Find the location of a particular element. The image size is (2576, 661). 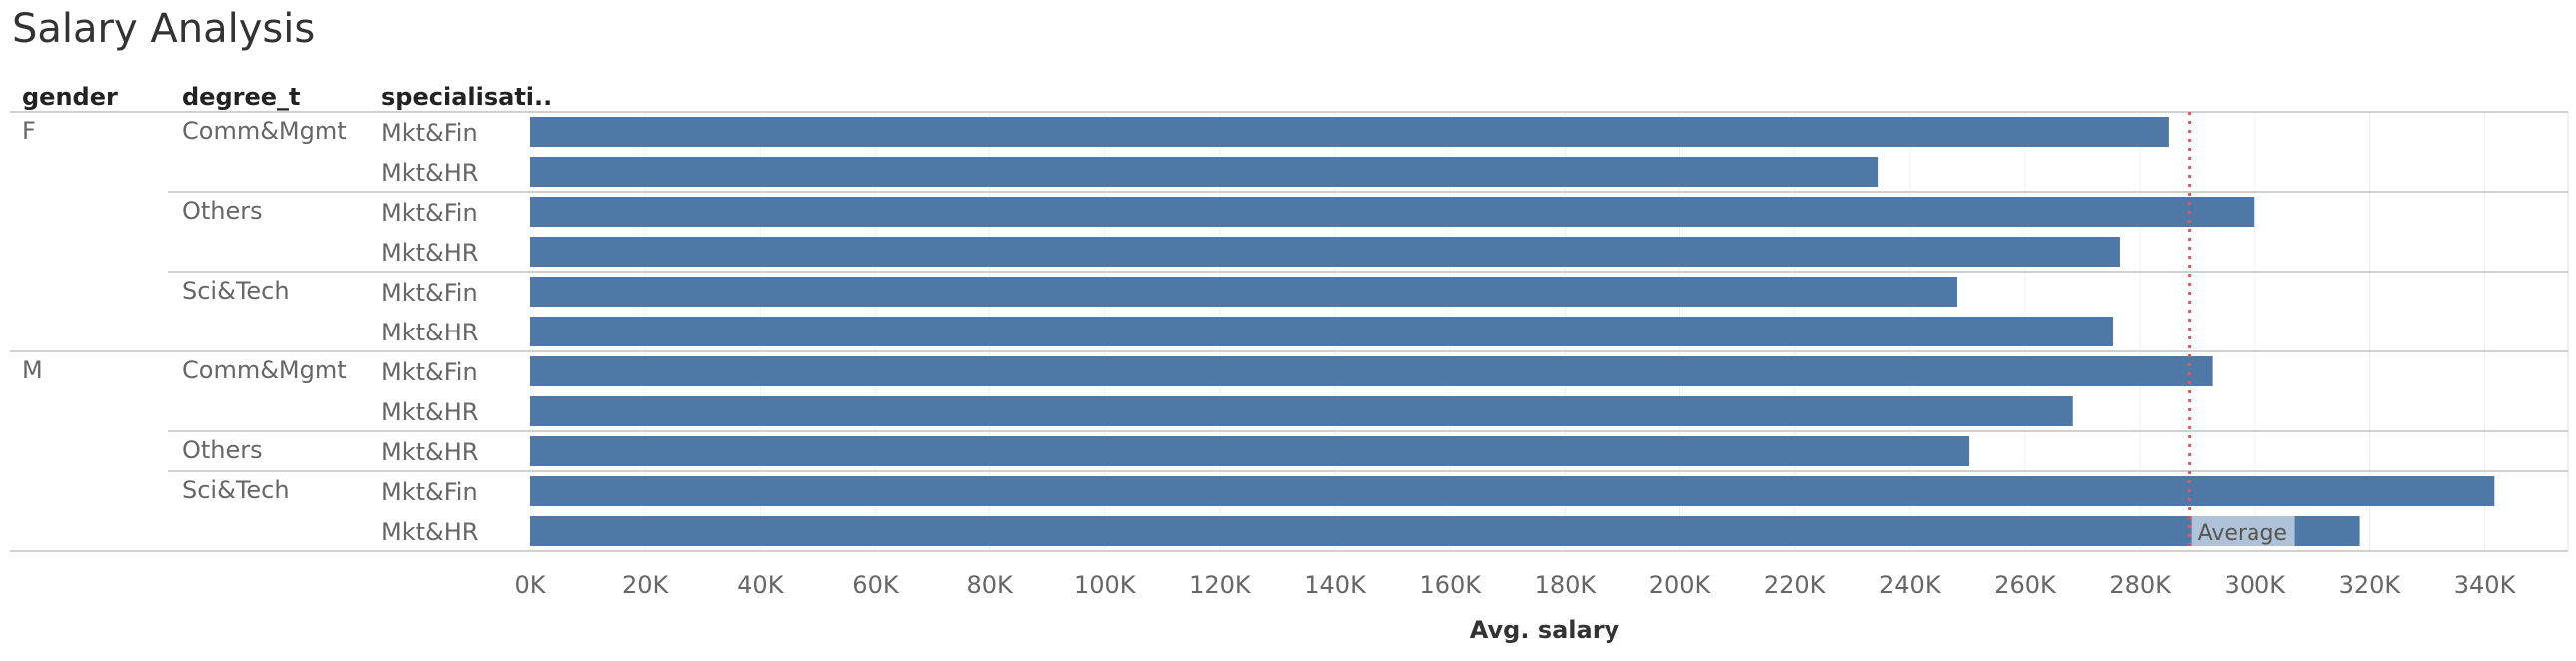

x-tick-label: 200K is located at coordinates (1680, 585).